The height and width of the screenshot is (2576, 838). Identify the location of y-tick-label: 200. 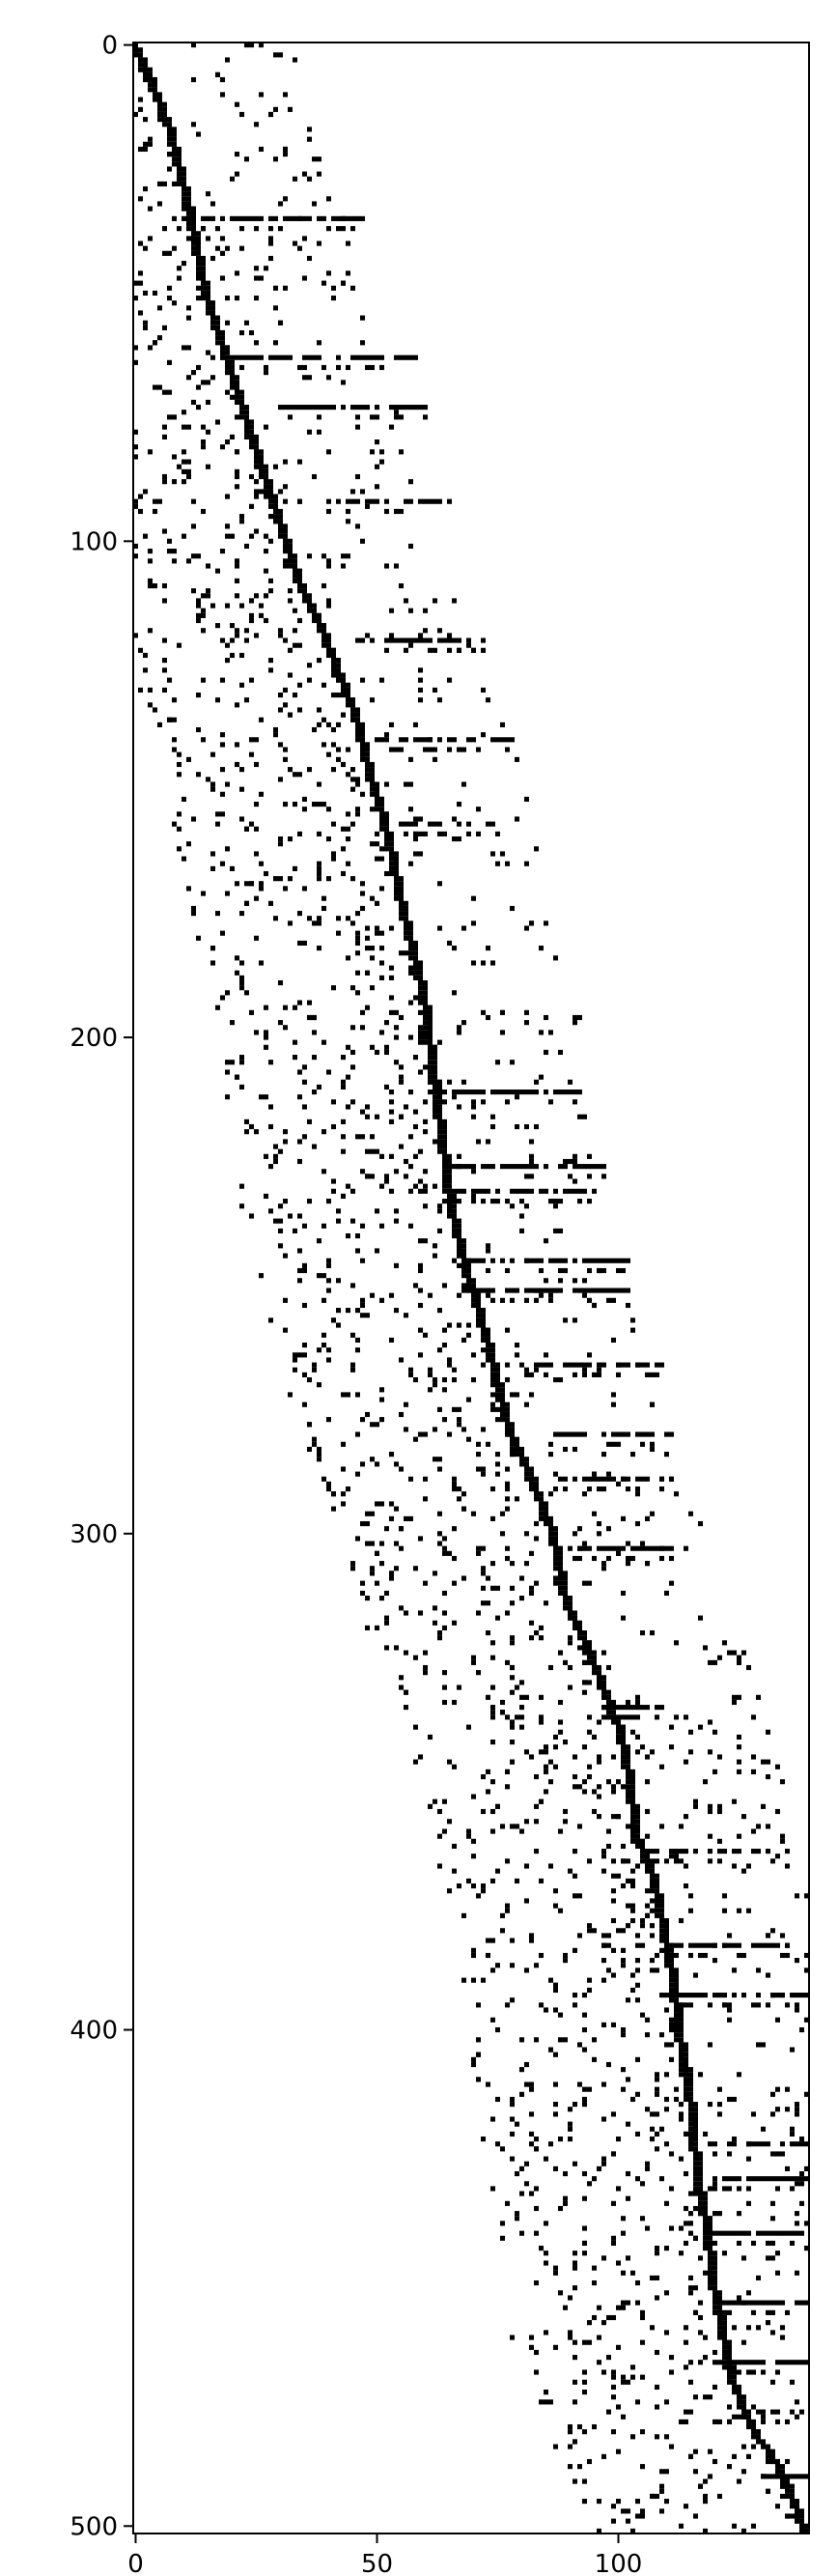
(94, 1038).